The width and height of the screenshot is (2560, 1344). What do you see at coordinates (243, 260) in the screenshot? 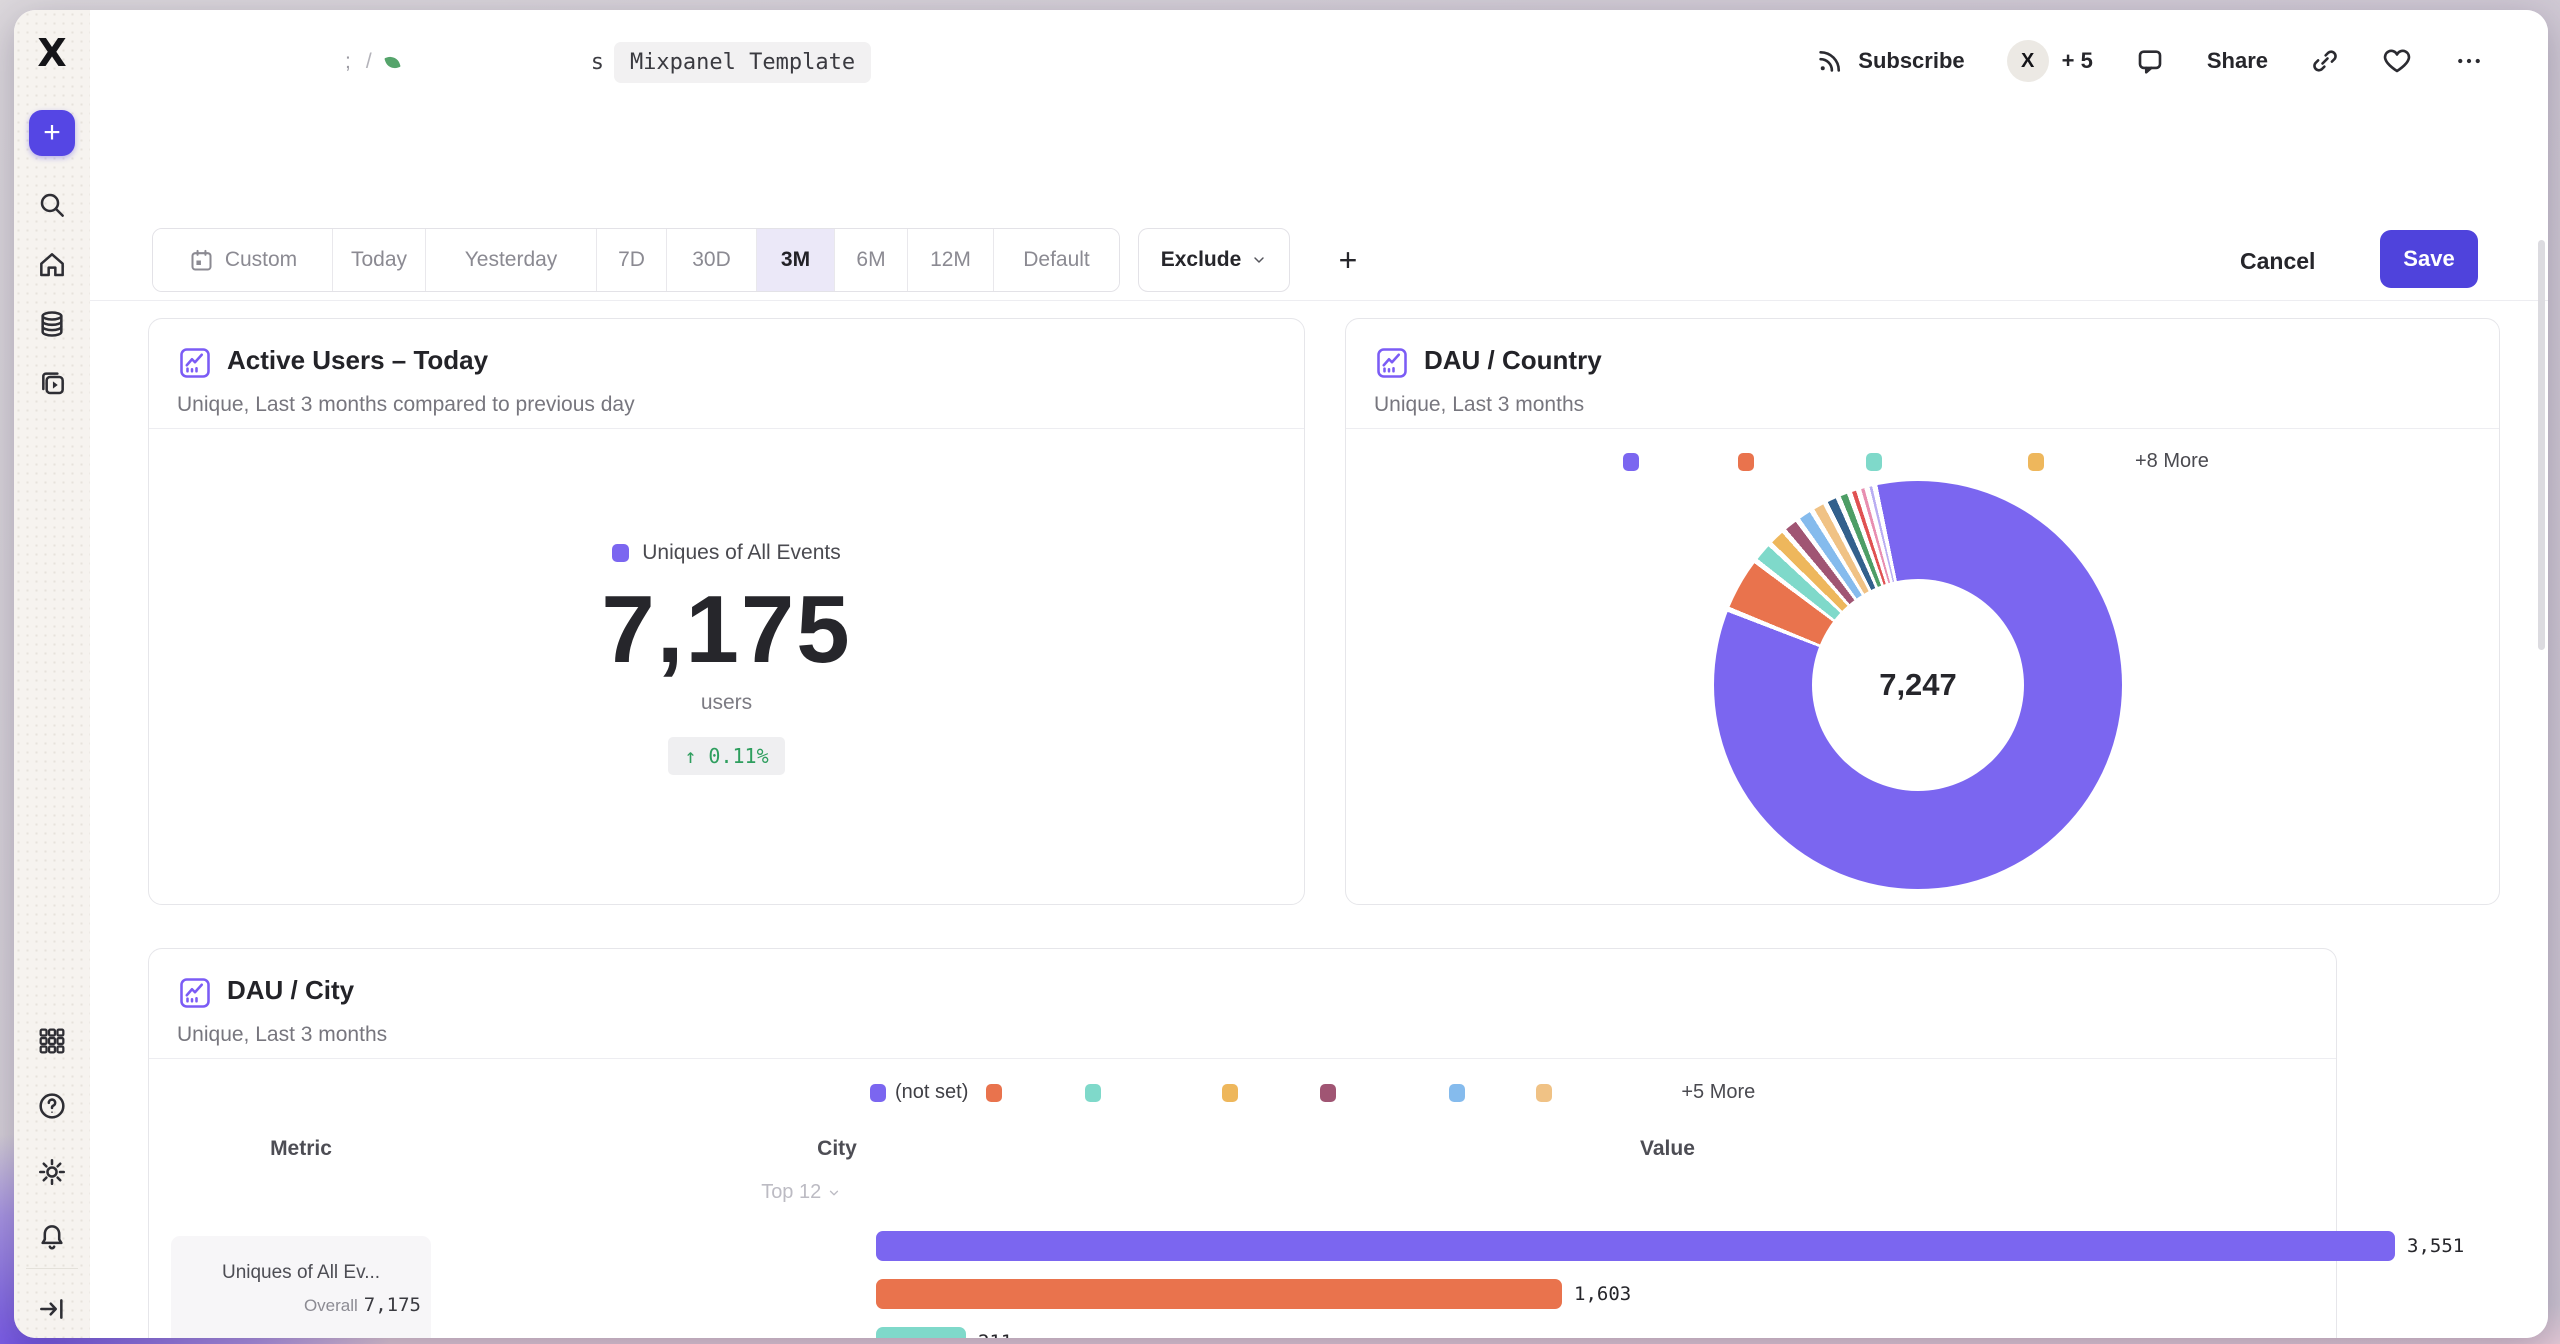
I see `preset-custom: Custom` at bounding box center [243, 260].